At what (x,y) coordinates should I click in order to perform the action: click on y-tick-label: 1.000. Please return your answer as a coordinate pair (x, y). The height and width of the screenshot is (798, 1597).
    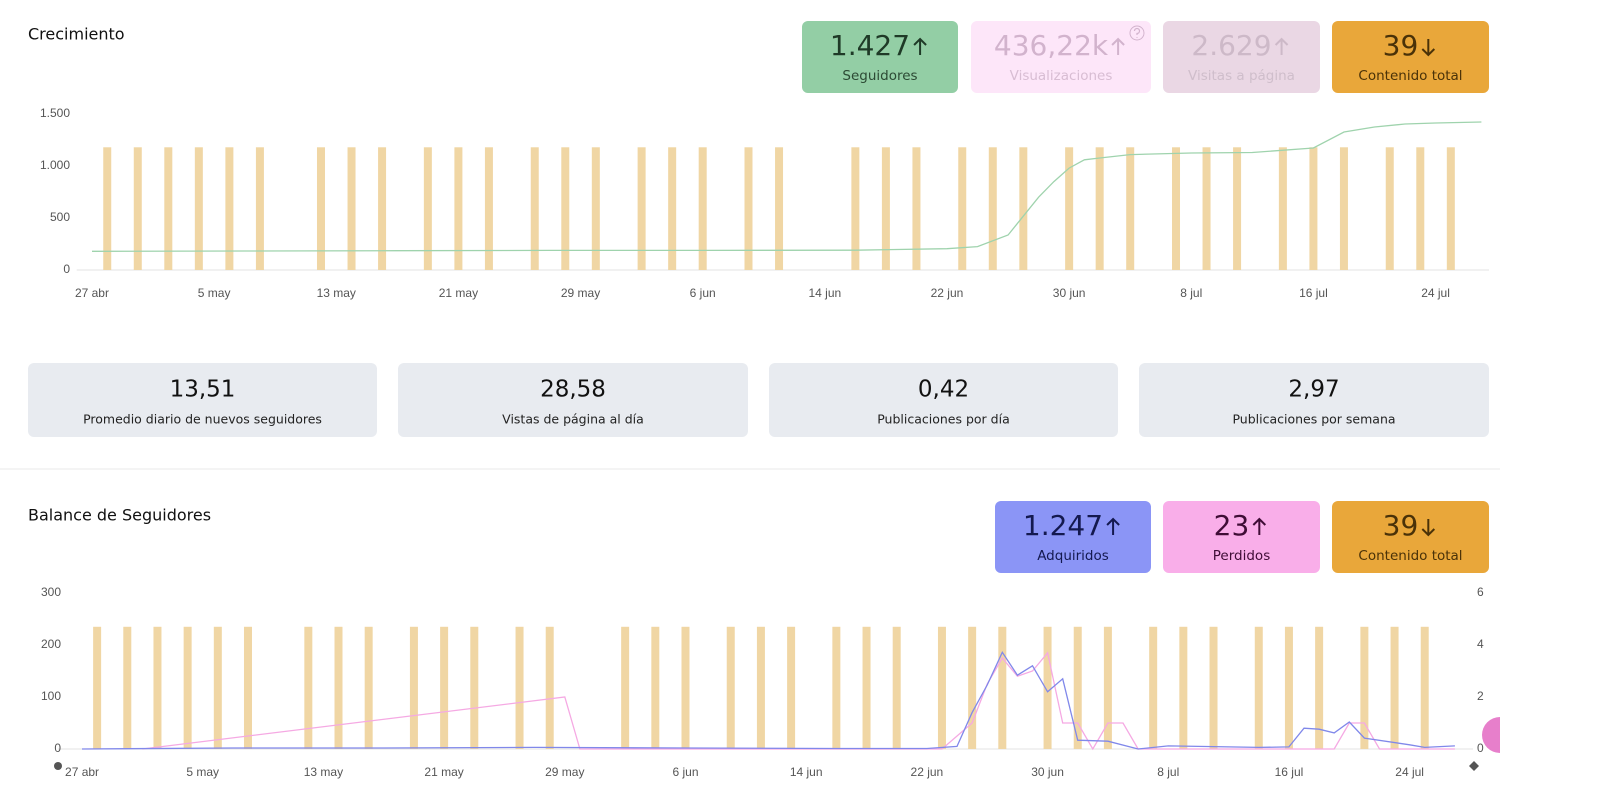
    Looking at the image, I should click on (55, 165).